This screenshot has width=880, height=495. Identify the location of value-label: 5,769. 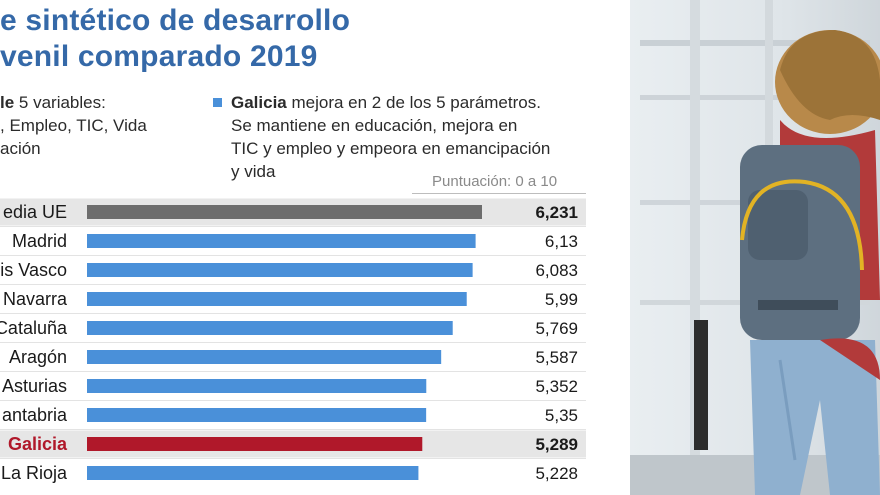
(556, 328).